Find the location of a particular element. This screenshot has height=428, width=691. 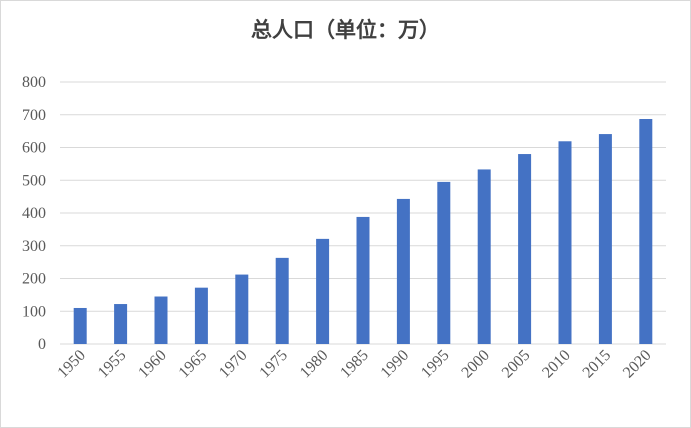

y-axis-ticks: 0 100 200 300 400 500 600 700 800 is located at coordinates (34, 213).